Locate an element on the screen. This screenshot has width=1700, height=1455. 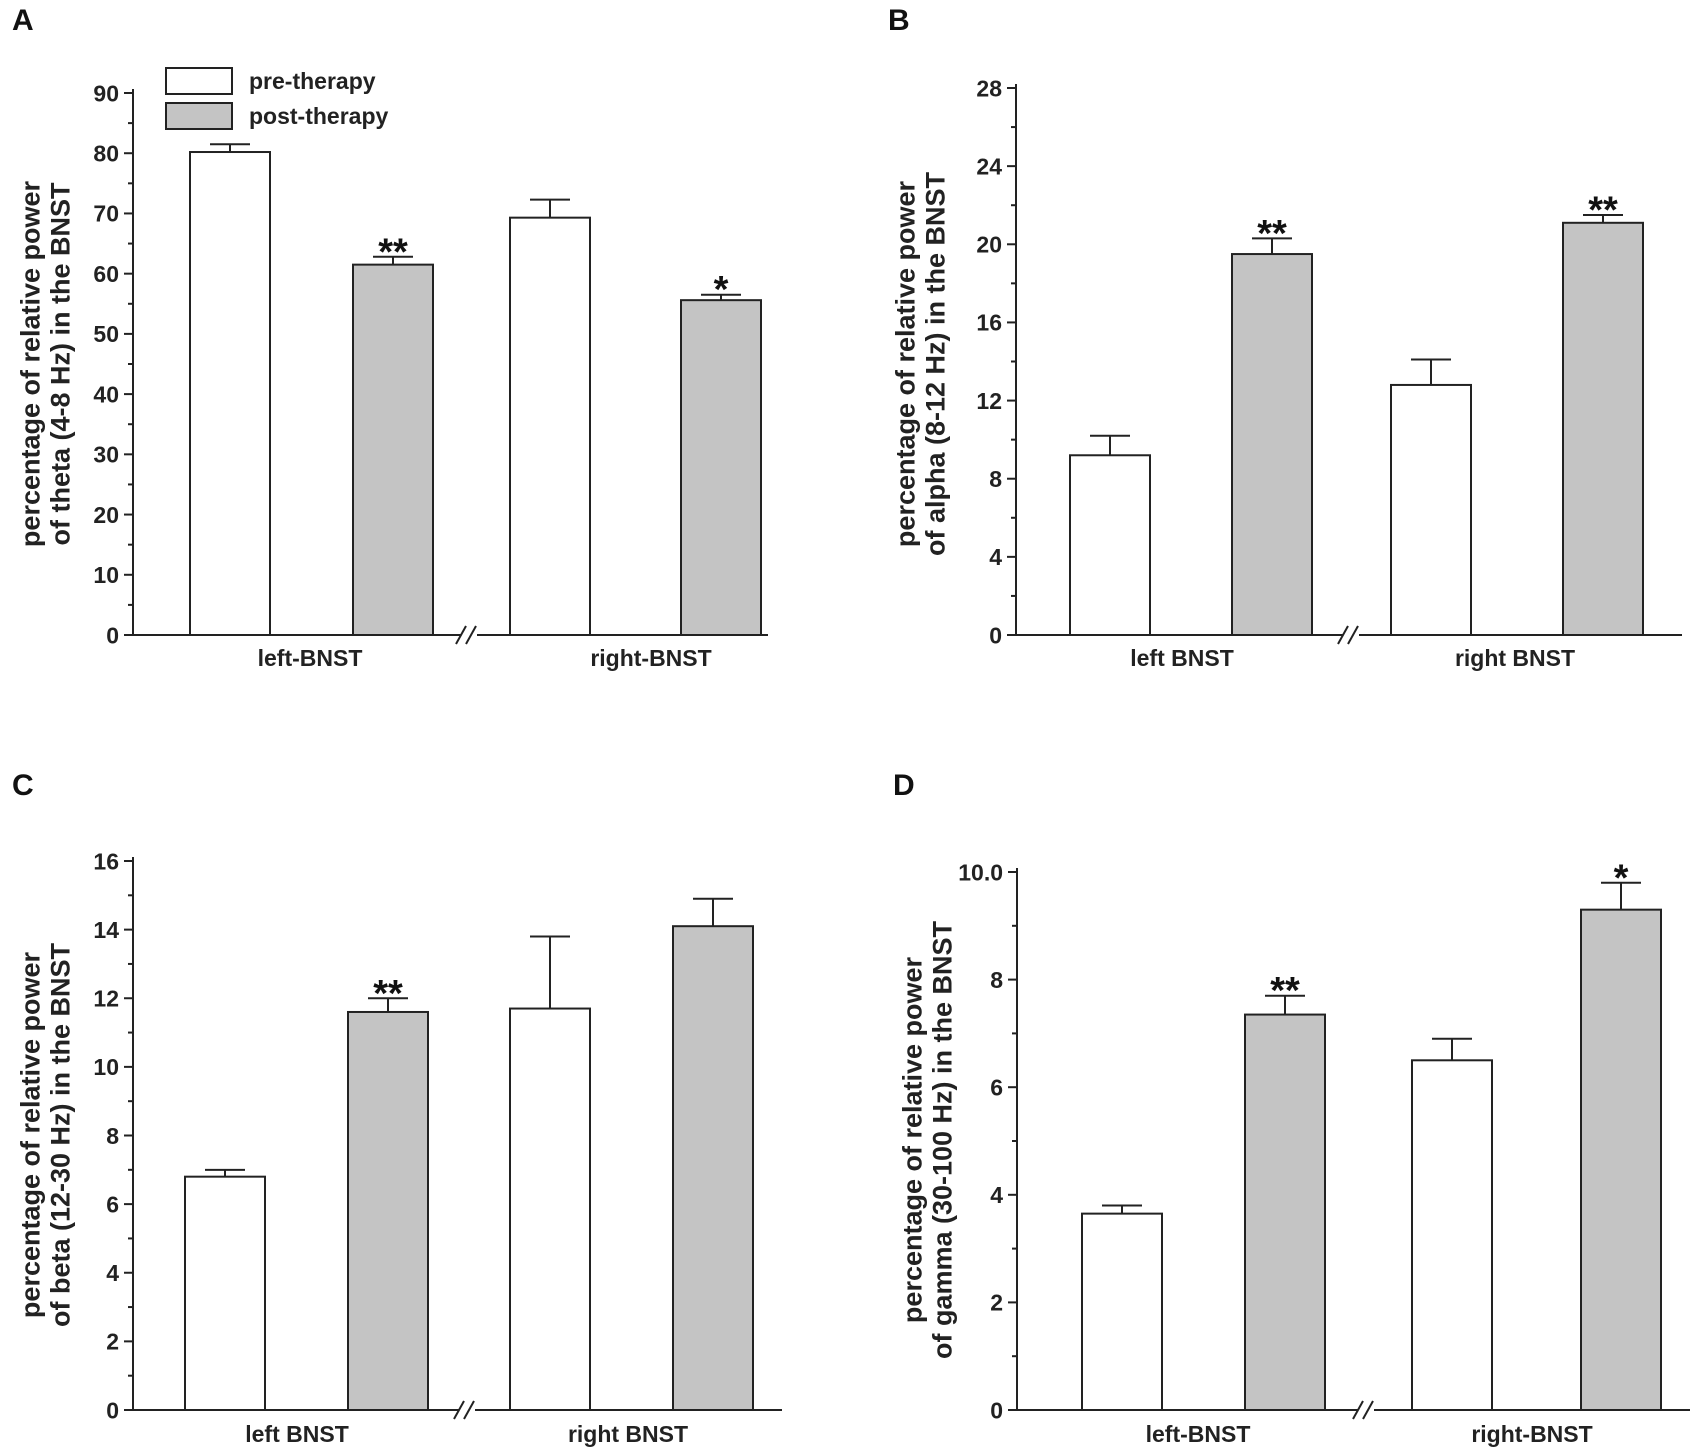
legend-swatch-pre-therapy is located at coordinates (199, 81).